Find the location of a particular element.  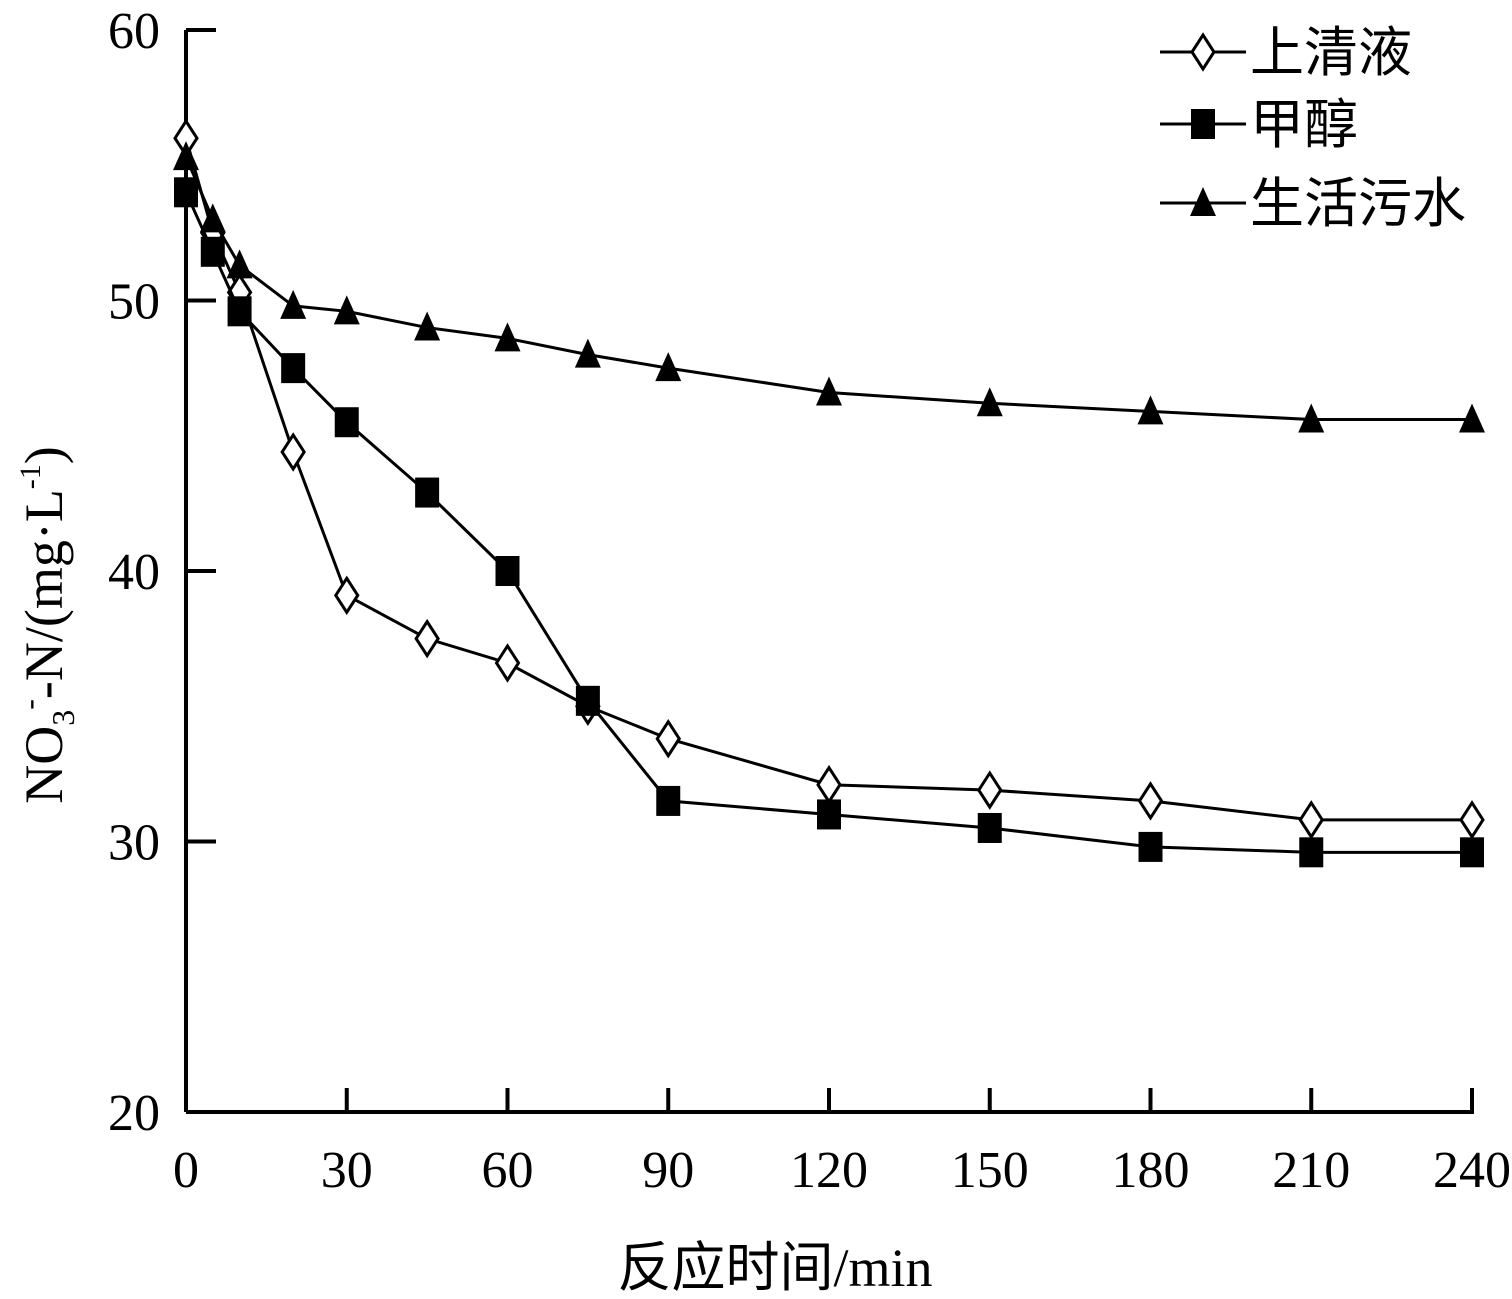

y-axis-title-end: ) is located at coordinates (44, 455).